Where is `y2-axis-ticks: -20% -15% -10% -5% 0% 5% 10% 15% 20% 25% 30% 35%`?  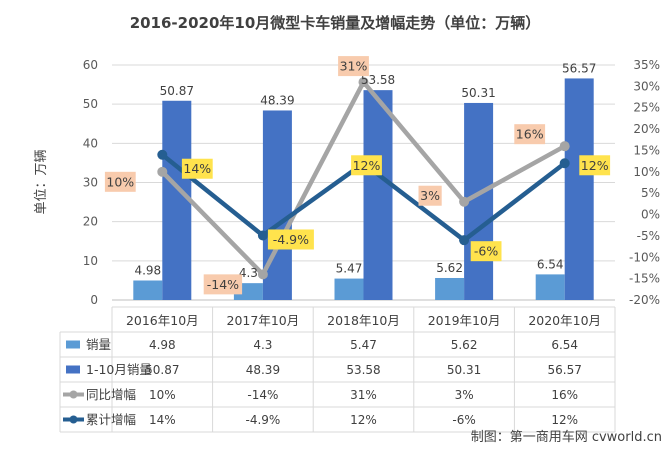 y2-axis-ticks: -20% -15% -10% -5% 0% 5% 10% 15% 20% 25% 30% 35% is located at coordinates (644, 182).